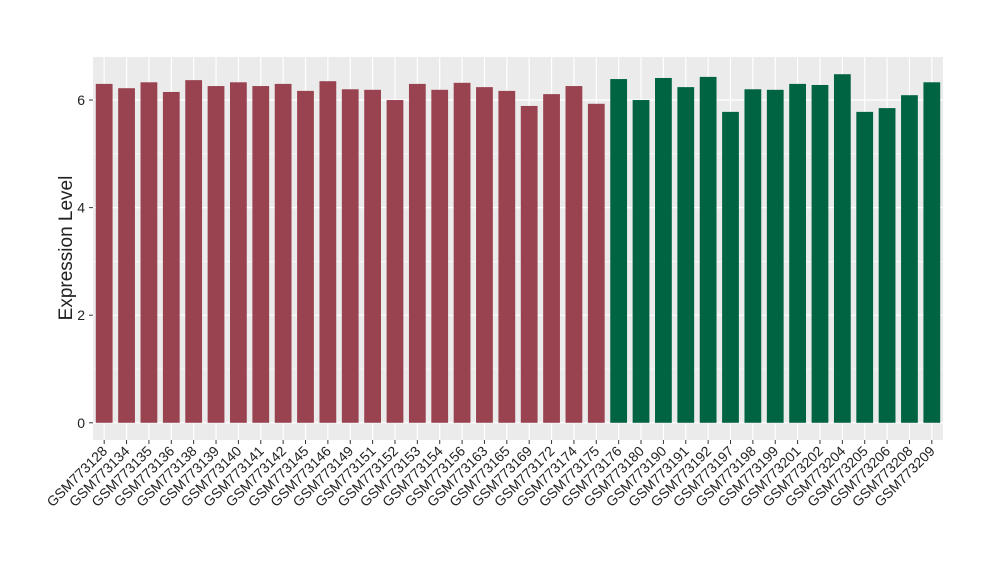  What do you see at coordinates (81, 423) in the screenshot?
I see `y-tick-label: 0` at bounding box center [81, 423].